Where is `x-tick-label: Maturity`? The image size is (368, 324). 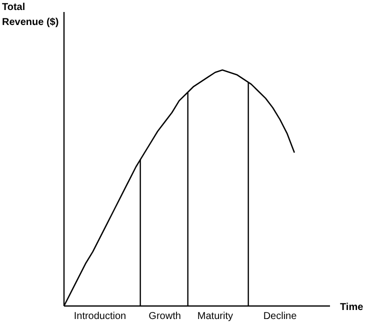
x-tick-label: Maturity is located at coordinates (215, 316).